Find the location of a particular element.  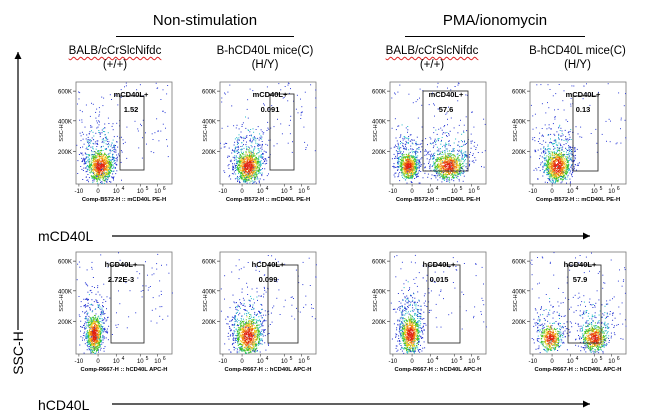

x-tick-label: 10 is located at coordinates (301, 192).